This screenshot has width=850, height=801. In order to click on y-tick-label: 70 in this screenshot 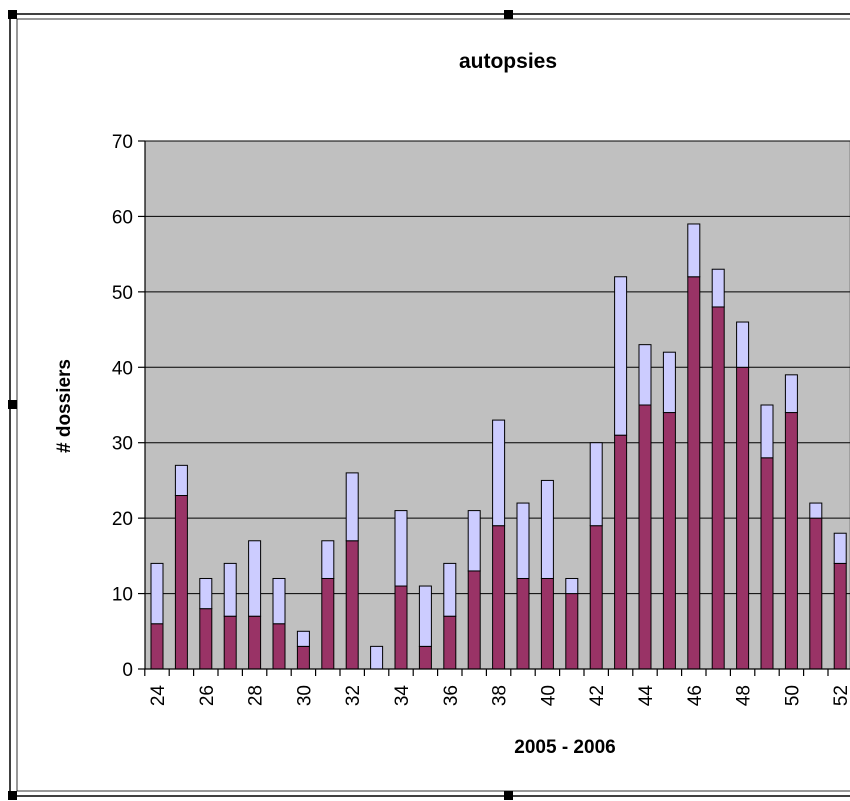, I will do `click(122, 142)`.